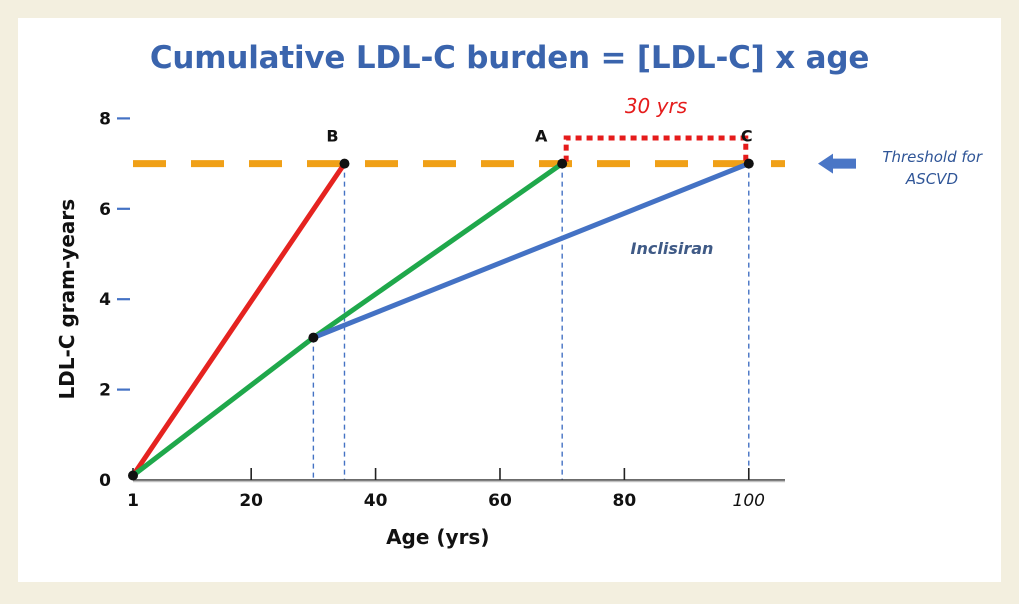 Image resolution: width=1019 pixels, height=604 pixels. Describe the element at coordinates (932, 157) in the screenshot. I see `threshold-label-line1: Threshold for` at that location.